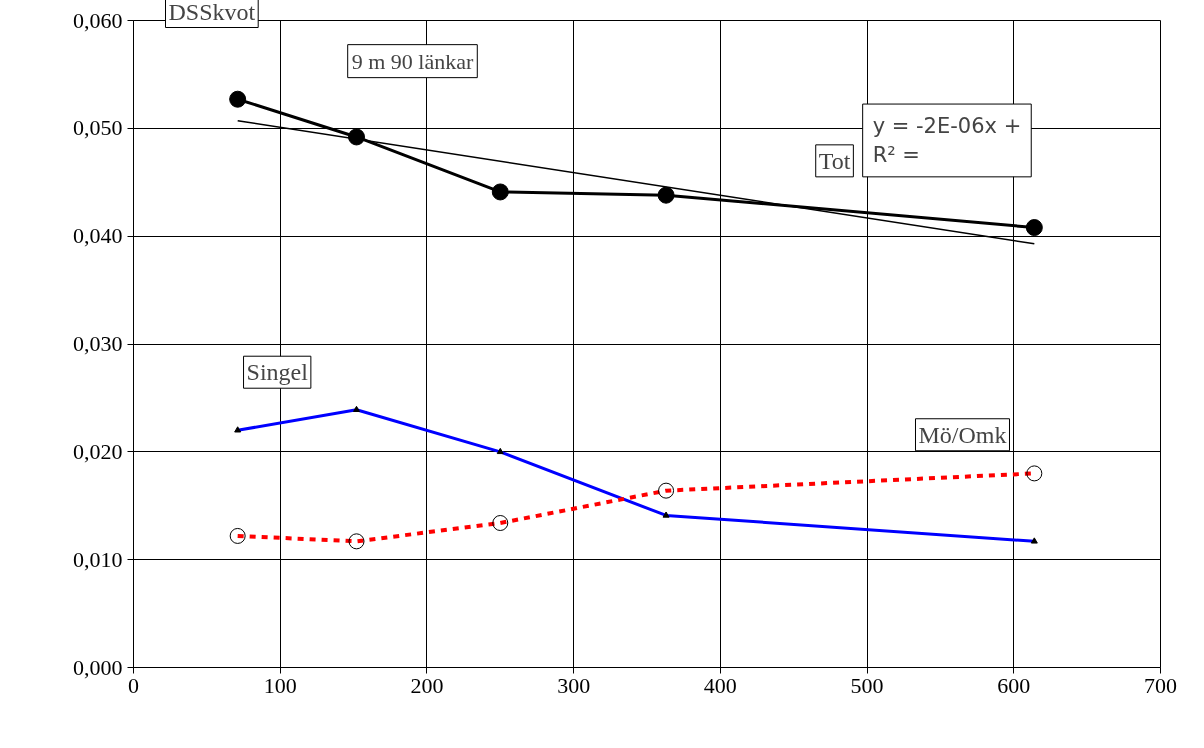  Describe the element at coordinates (98, 343) in the screenshot. I see `y-tick-label: 0,030` at that location.